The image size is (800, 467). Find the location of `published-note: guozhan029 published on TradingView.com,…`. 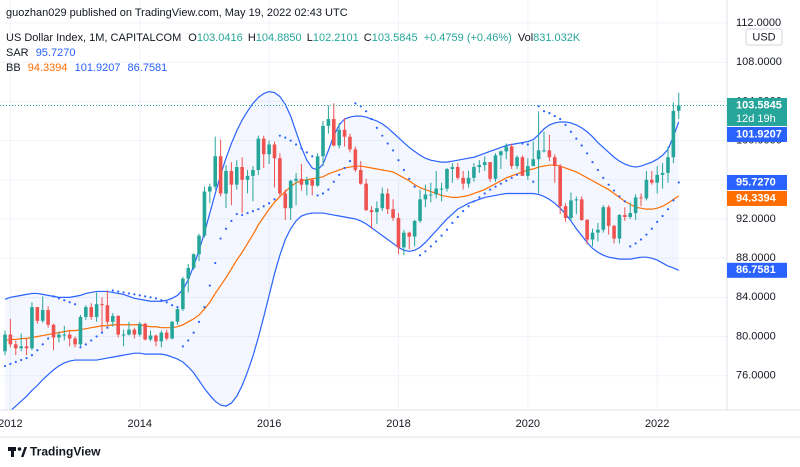

published-note: guozhan029 published on TradingView.com,… is located at coordinates (177, 13).